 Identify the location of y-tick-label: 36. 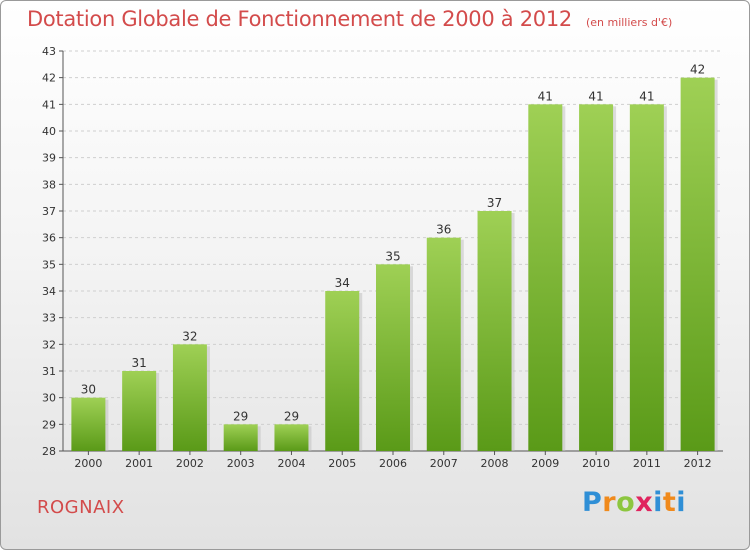
(49, 238).